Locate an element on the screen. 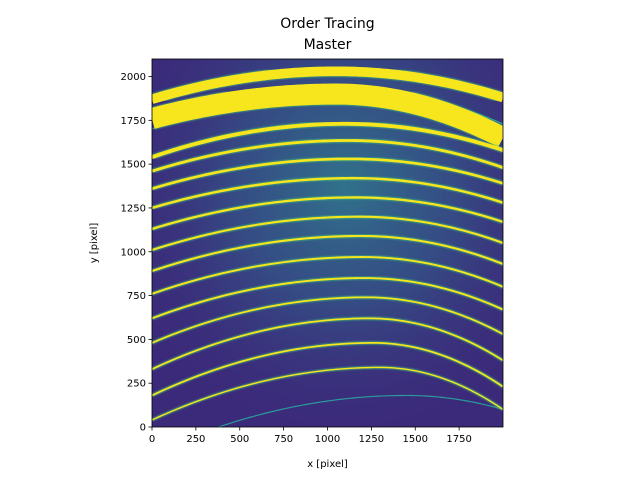  order-1-core is located at coordinates (327, 85).